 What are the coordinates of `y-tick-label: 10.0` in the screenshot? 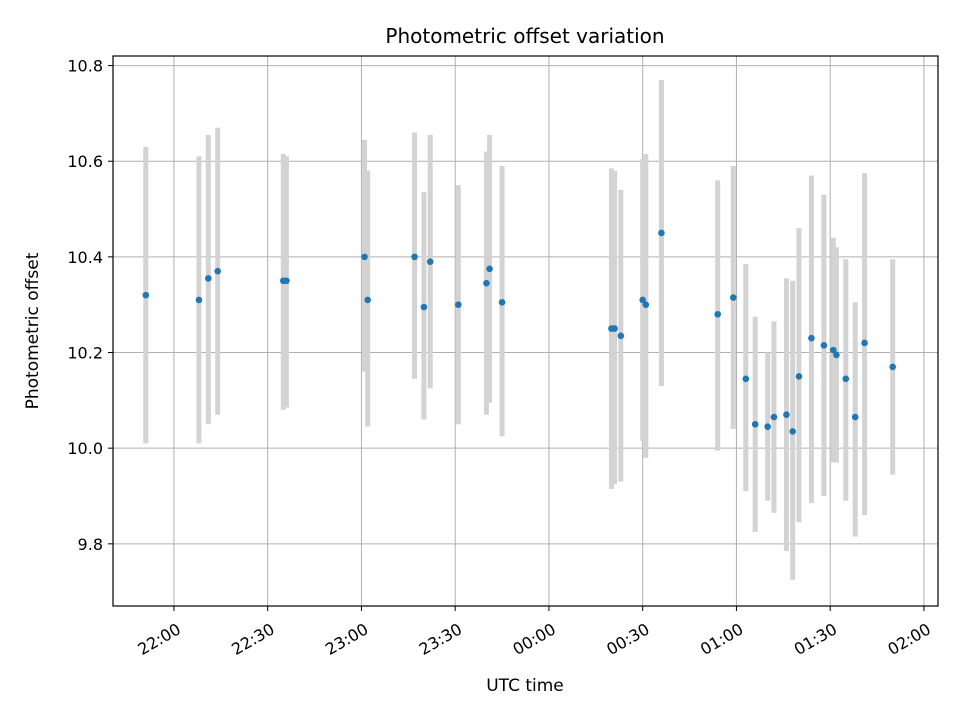 It's located at (85, 448).